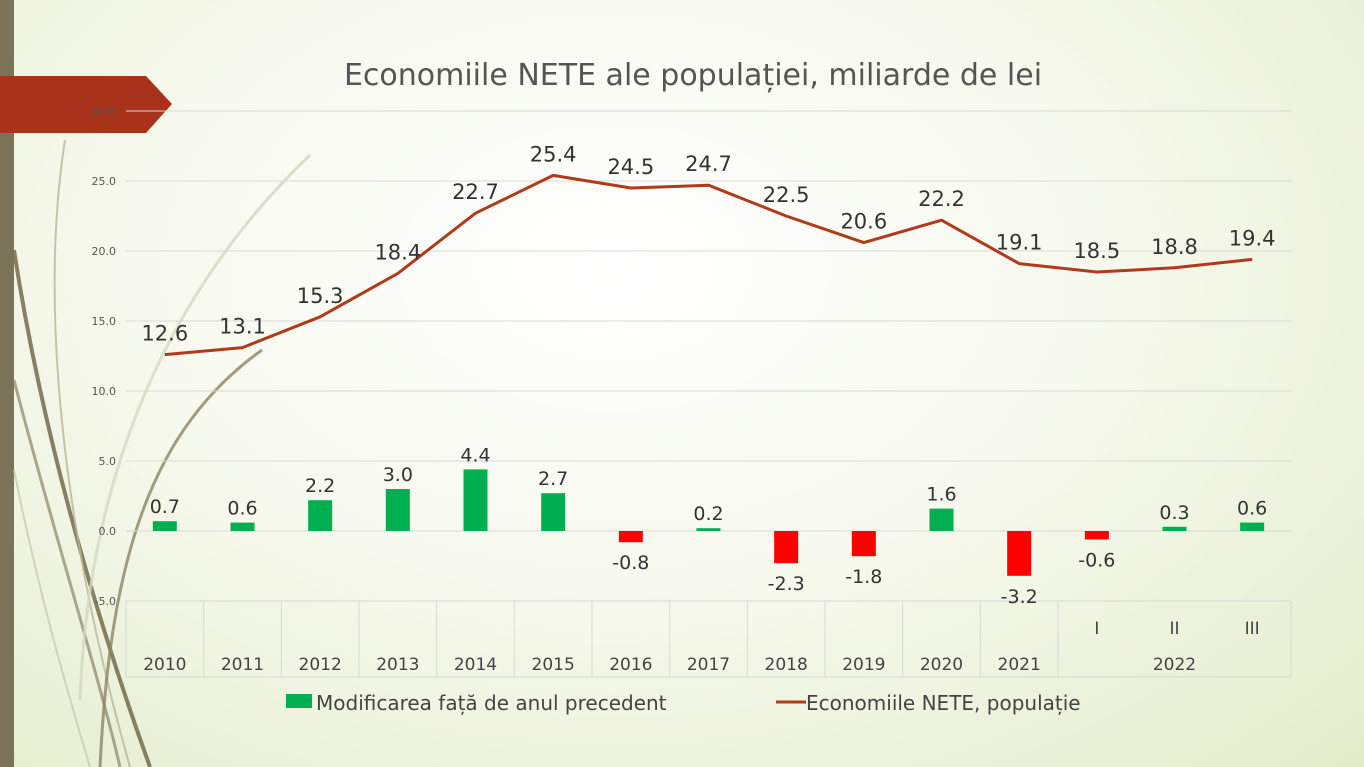 This screenshot has height=767, width=1364. Describe the element at coordinates (941, 665) in the screenshot. I see `x-category-label: 2020` at that location.